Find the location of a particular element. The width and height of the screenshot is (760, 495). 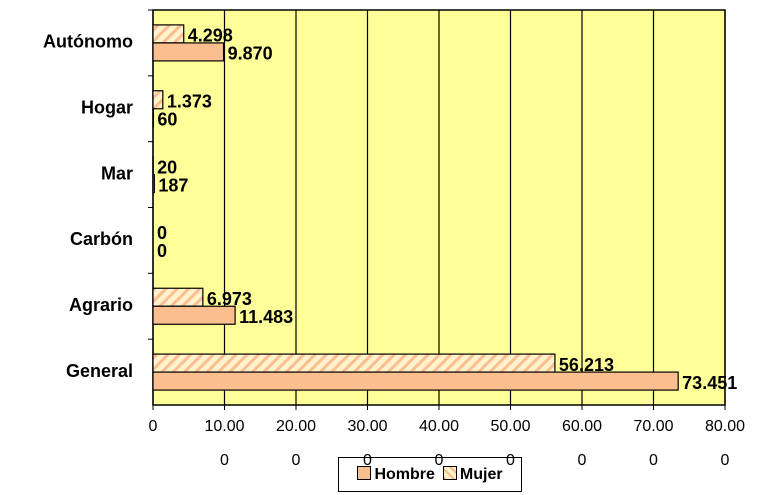

x-tick-label: 80.000 is located at coordinates (725, 443).